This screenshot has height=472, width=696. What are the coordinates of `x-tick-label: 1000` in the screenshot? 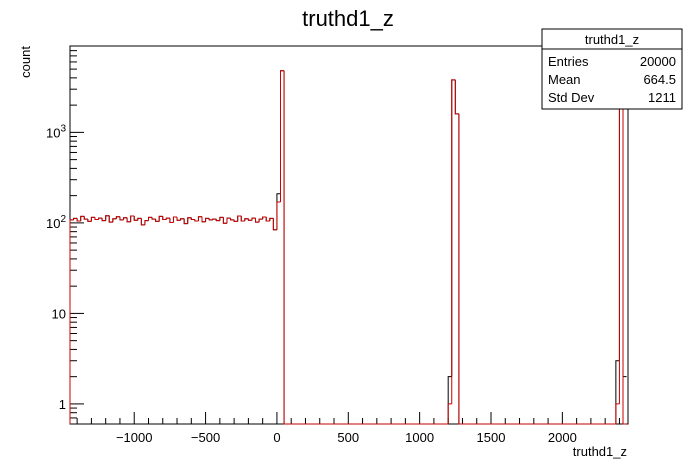 It's located at (419, 437).